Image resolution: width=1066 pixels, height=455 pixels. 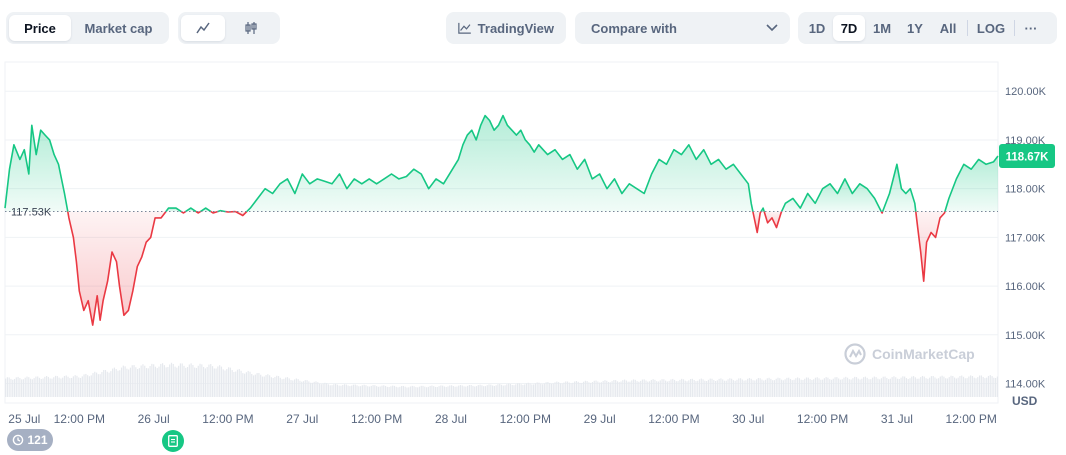 I want to click on candlestick-icon, so click(x=251, y=28).